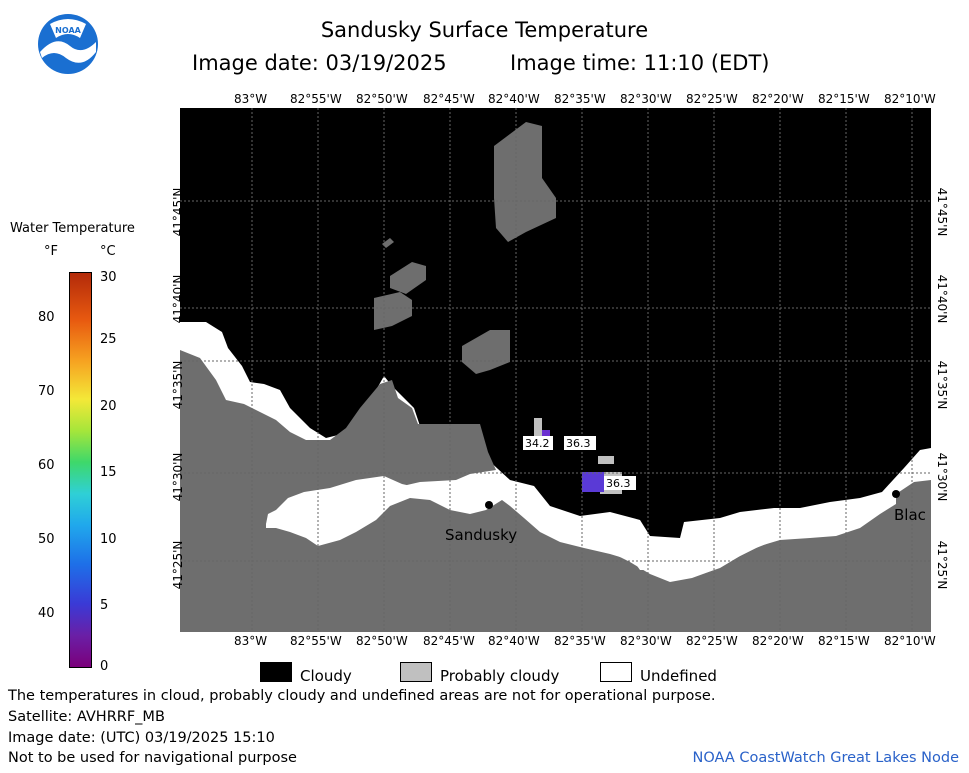 Image resolution: width=969 pixels, height=773 pixels. What do you see at coordinates (104, 605) in the screenshot?
I see `celsius-tick-label: 5` at bounding box center [104, 605].